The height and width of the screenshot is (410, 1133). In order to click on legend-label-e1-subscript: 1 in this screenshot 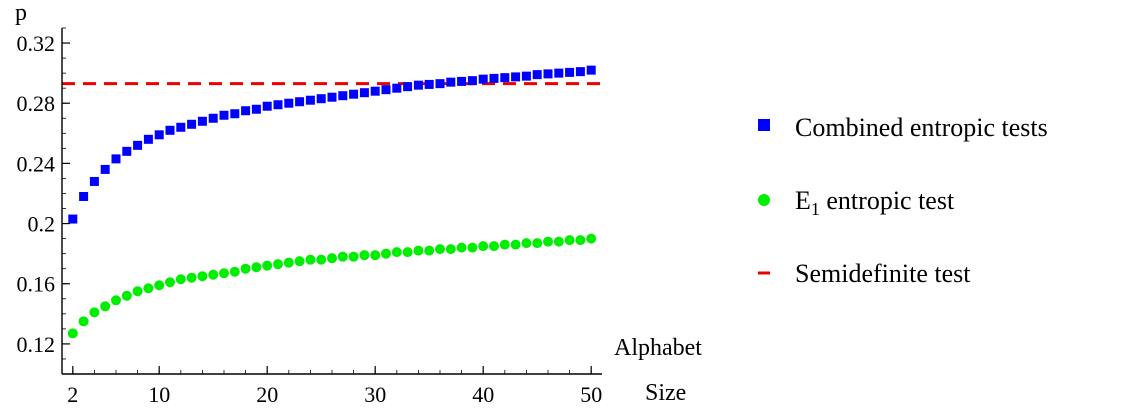, I will do `click(815, 209)`.